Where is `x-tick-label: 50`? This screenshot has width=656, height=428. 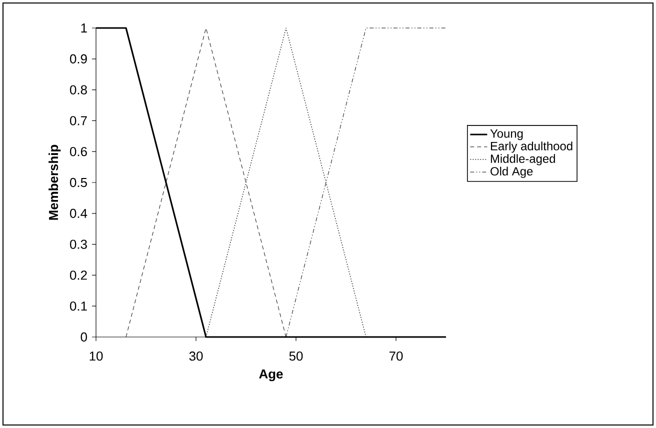
x-tick-label: 50 is located at coordinates (296, 356).